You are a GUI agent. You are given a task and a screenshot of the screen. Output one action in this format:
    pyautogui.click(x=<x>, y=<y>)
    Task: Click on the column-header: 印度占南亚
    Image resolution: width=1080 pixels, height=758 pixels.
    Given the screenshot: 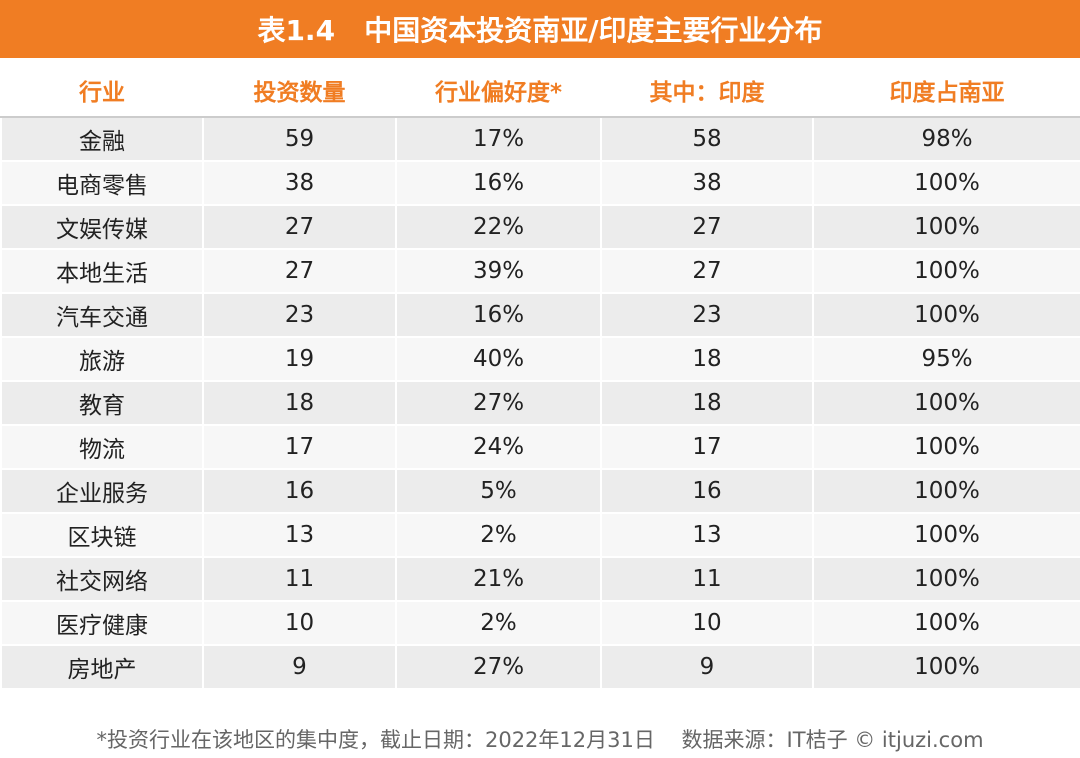 What is the action you would take?
    pyautogui.click(x=946, y=90)
    